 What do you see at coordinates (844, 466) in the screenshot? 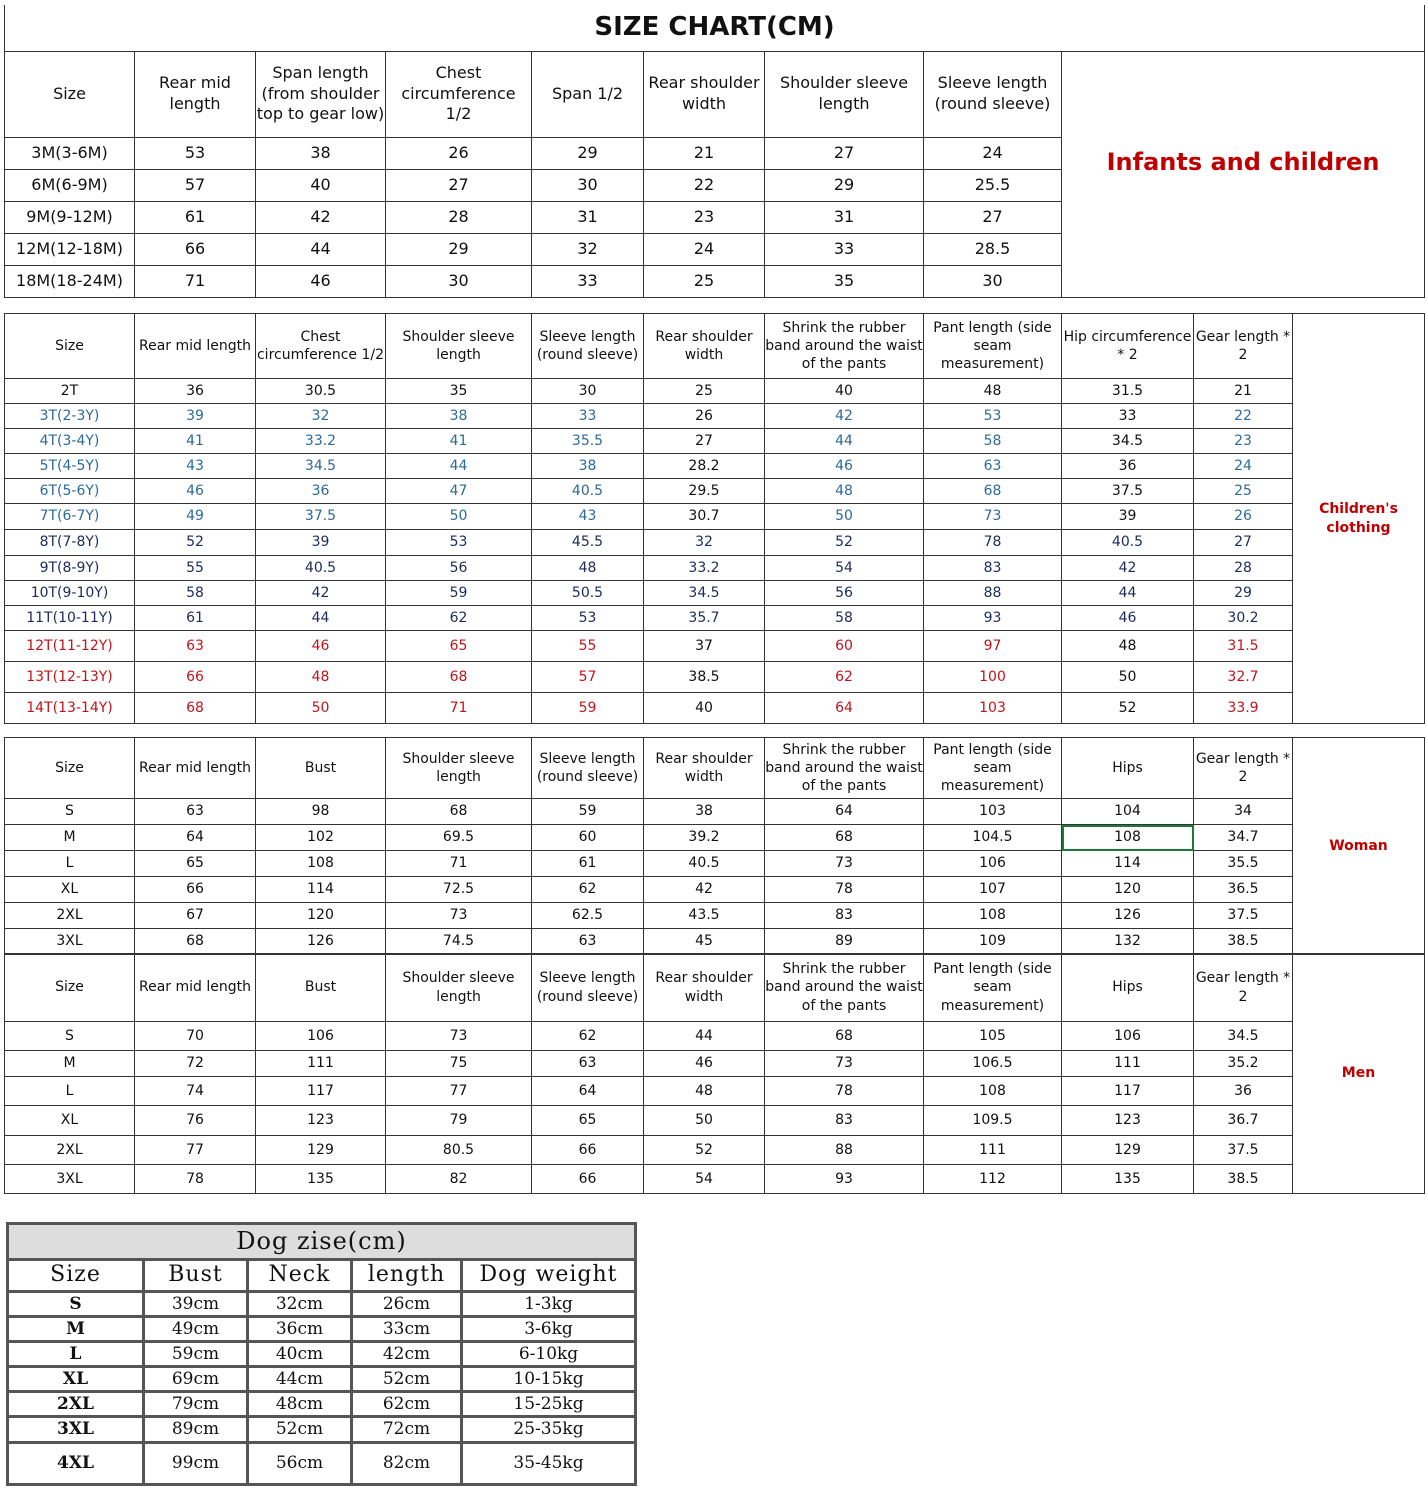
I see `value-cell: 46` at bounding box center [844, 466].